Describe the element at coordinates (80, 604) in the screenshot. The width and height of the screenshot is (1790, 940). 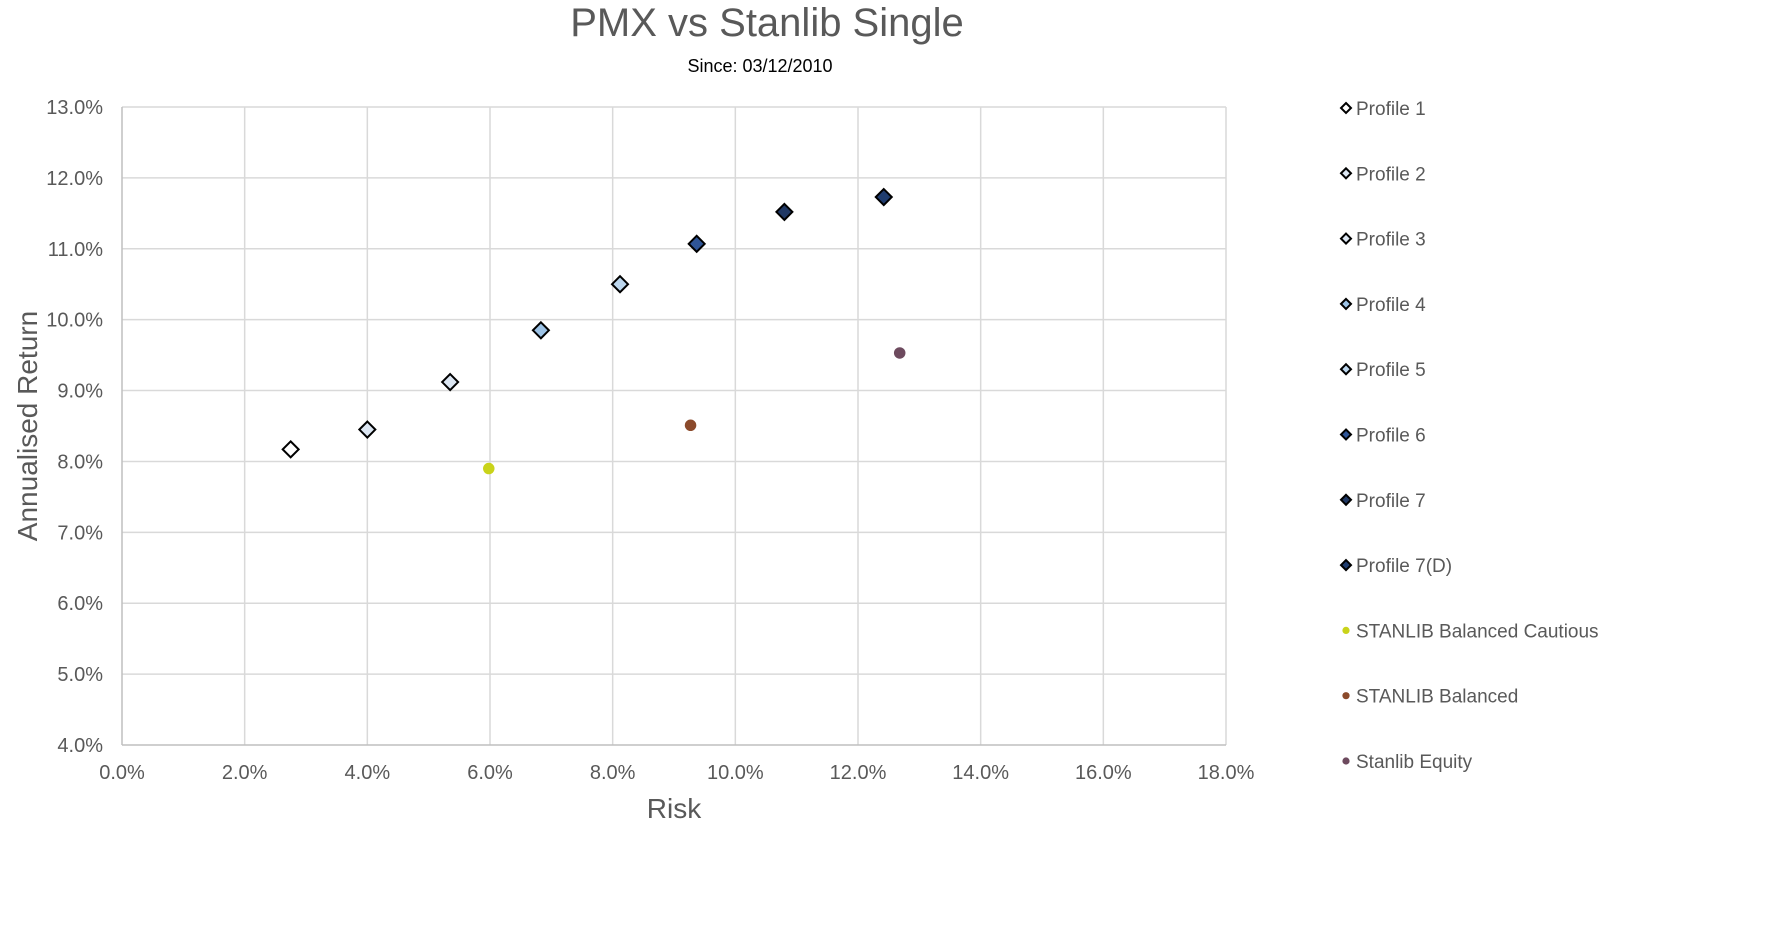
I see `y-tick-label: 6.0%` at that location.